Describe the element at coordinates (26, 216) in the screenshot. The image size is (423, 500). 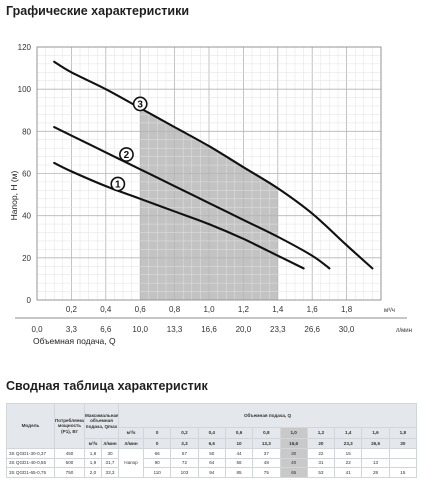
I see `y-tick-label: 40` at that location.